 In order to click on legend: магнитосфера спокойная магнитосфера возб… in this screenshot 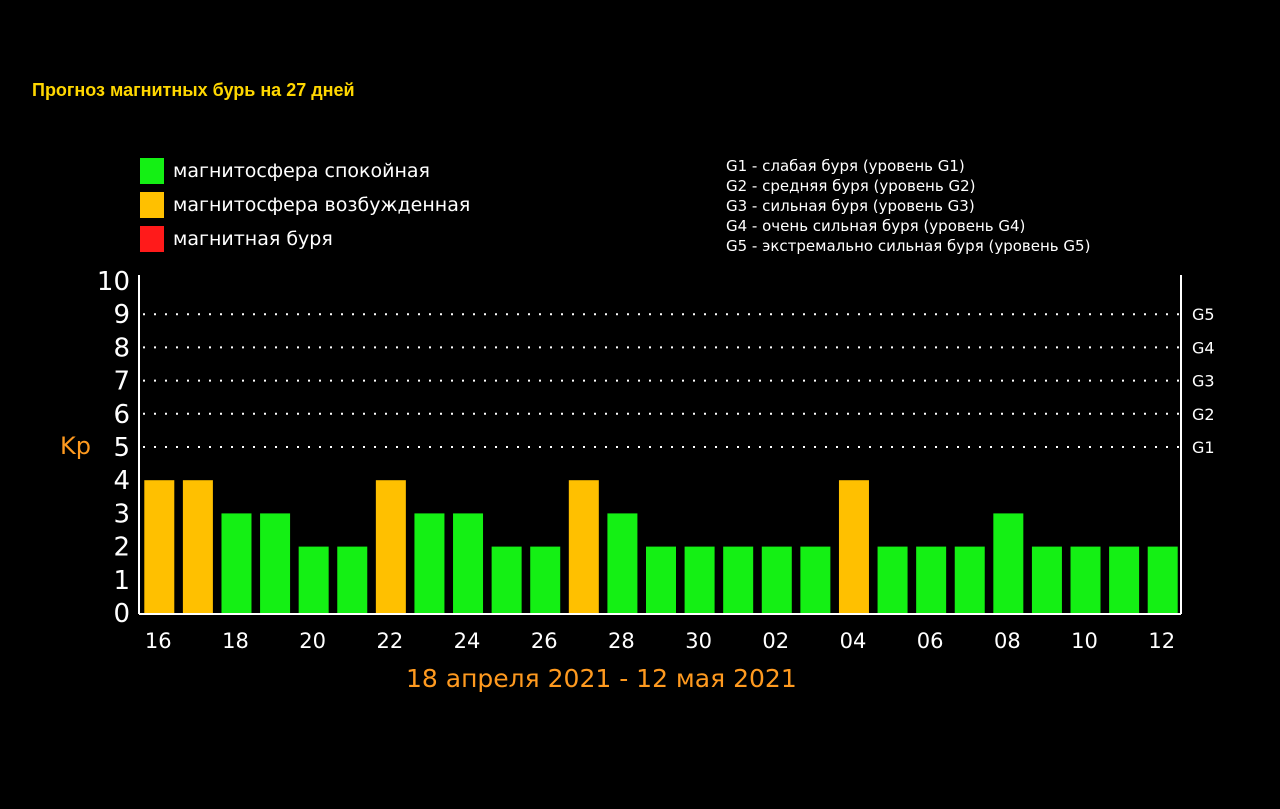, I will do `click(305, 205)`.